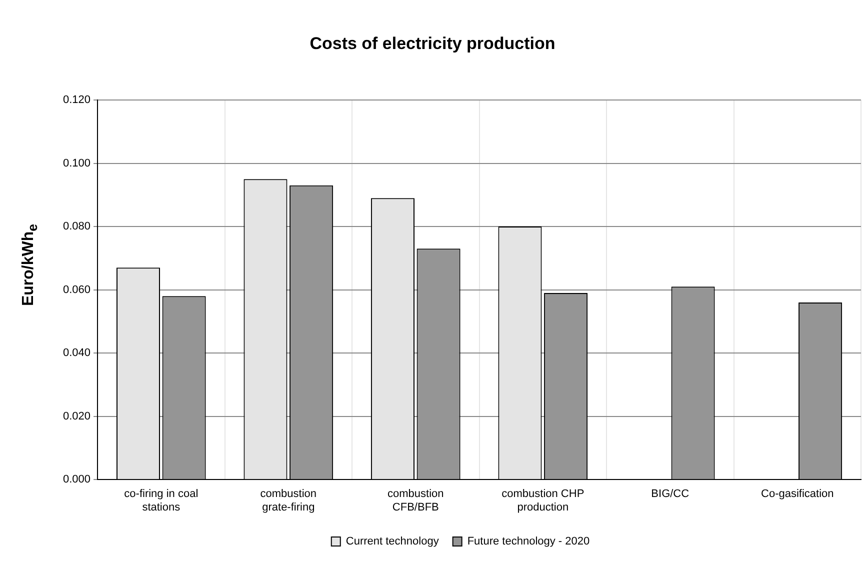  I want to click on y-tick-label: 0.060, so click(76, 290).